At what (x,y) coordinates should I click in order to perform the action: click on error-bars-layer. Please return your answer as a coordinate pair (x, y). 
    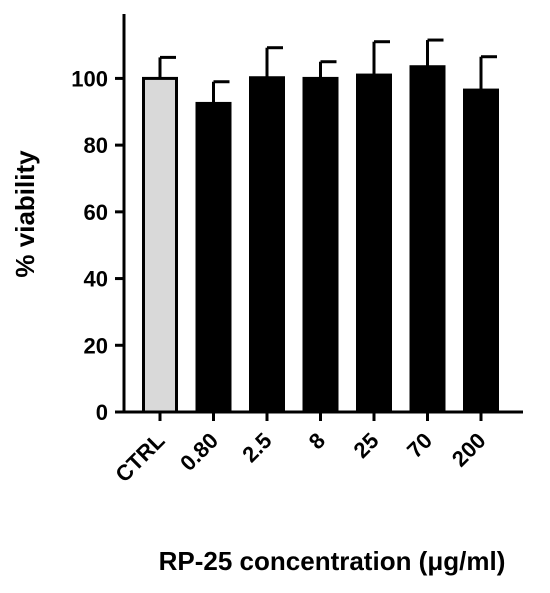
    Looking at the image, I should click on (327, 71).